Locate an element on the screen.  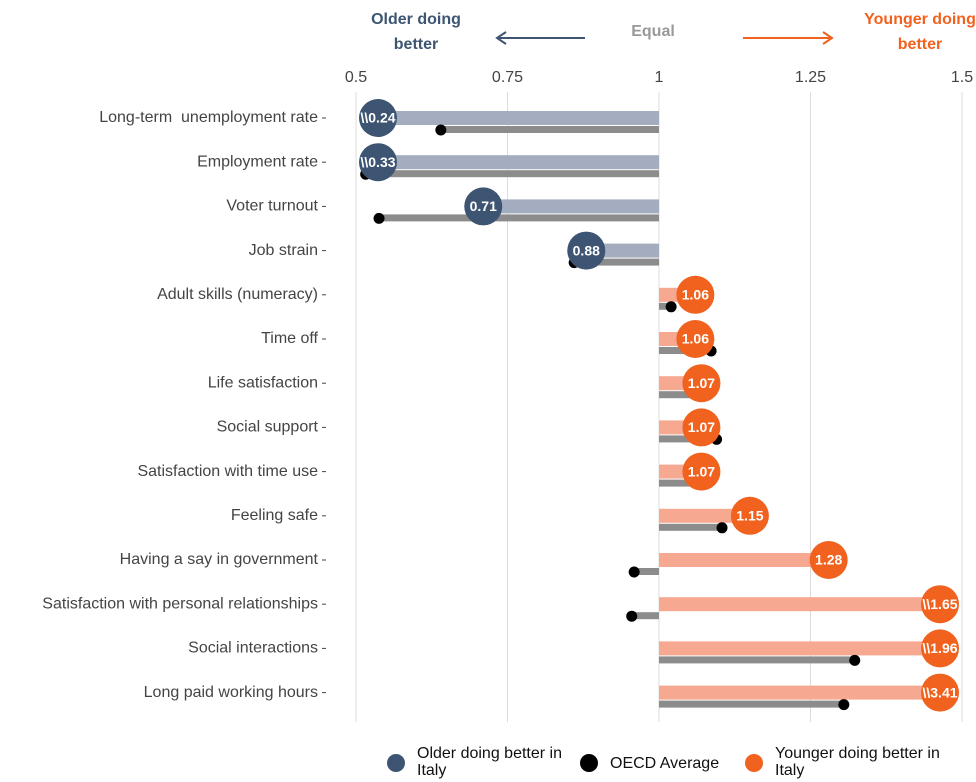
y-tick-label: Adult skills (numeracy) is located at coordinates (237, 294).